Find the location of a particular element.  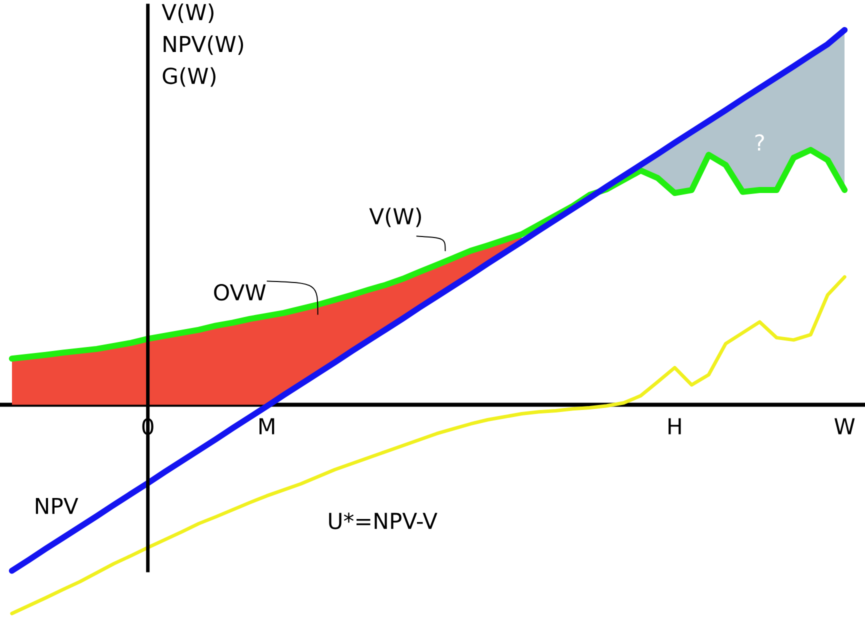

series-label: NPV is located at coordinates (57, 506).